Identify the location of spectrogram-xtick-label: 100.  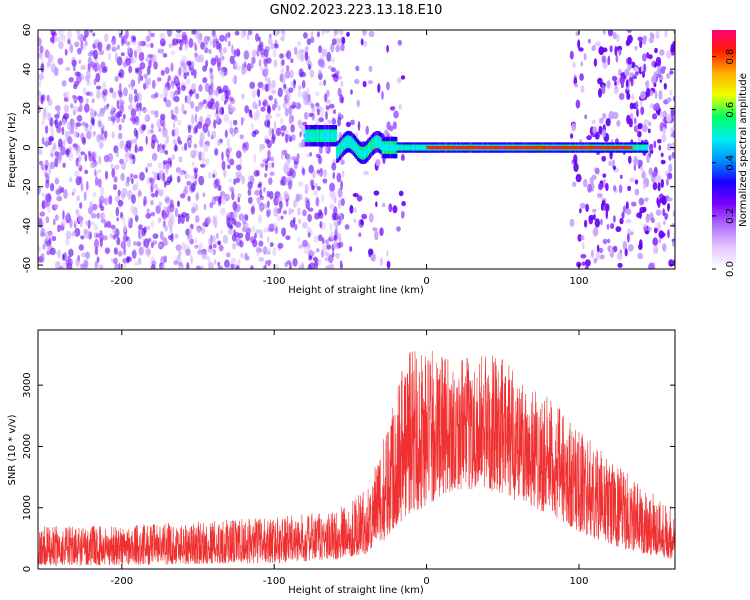
(578, 281).